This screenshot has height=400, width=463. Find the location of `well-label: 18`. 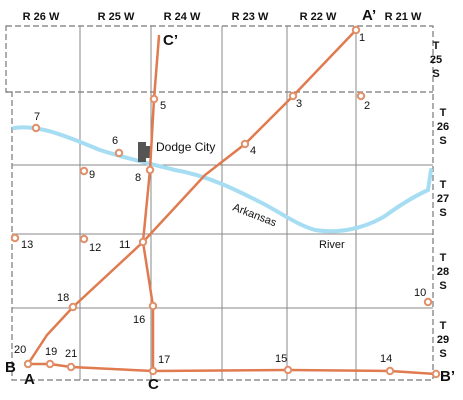

well-label: 18 is located at coordinates (63, 298).